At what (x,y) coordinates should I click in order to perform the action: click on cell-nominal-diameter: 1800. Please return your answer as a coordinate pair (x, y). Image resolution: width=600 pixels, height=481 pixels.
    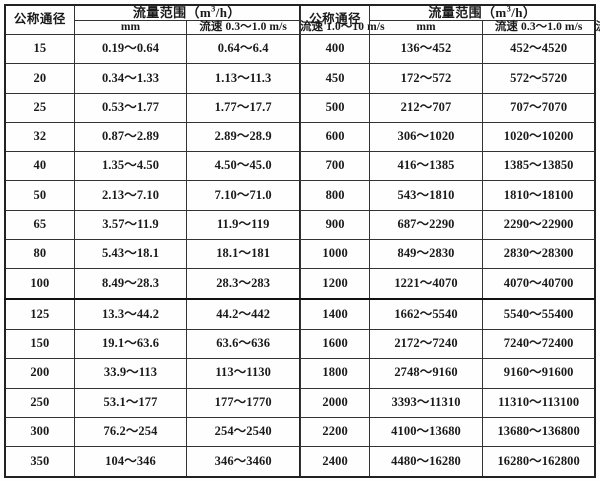
    Looking at the image, I should click on (335, 373).